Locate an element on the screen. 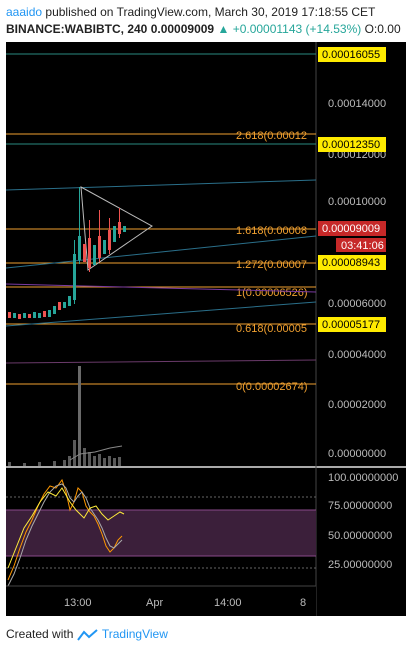 The image size is (413, 653). time-tick: Apr is located at coordinates (154, 603).